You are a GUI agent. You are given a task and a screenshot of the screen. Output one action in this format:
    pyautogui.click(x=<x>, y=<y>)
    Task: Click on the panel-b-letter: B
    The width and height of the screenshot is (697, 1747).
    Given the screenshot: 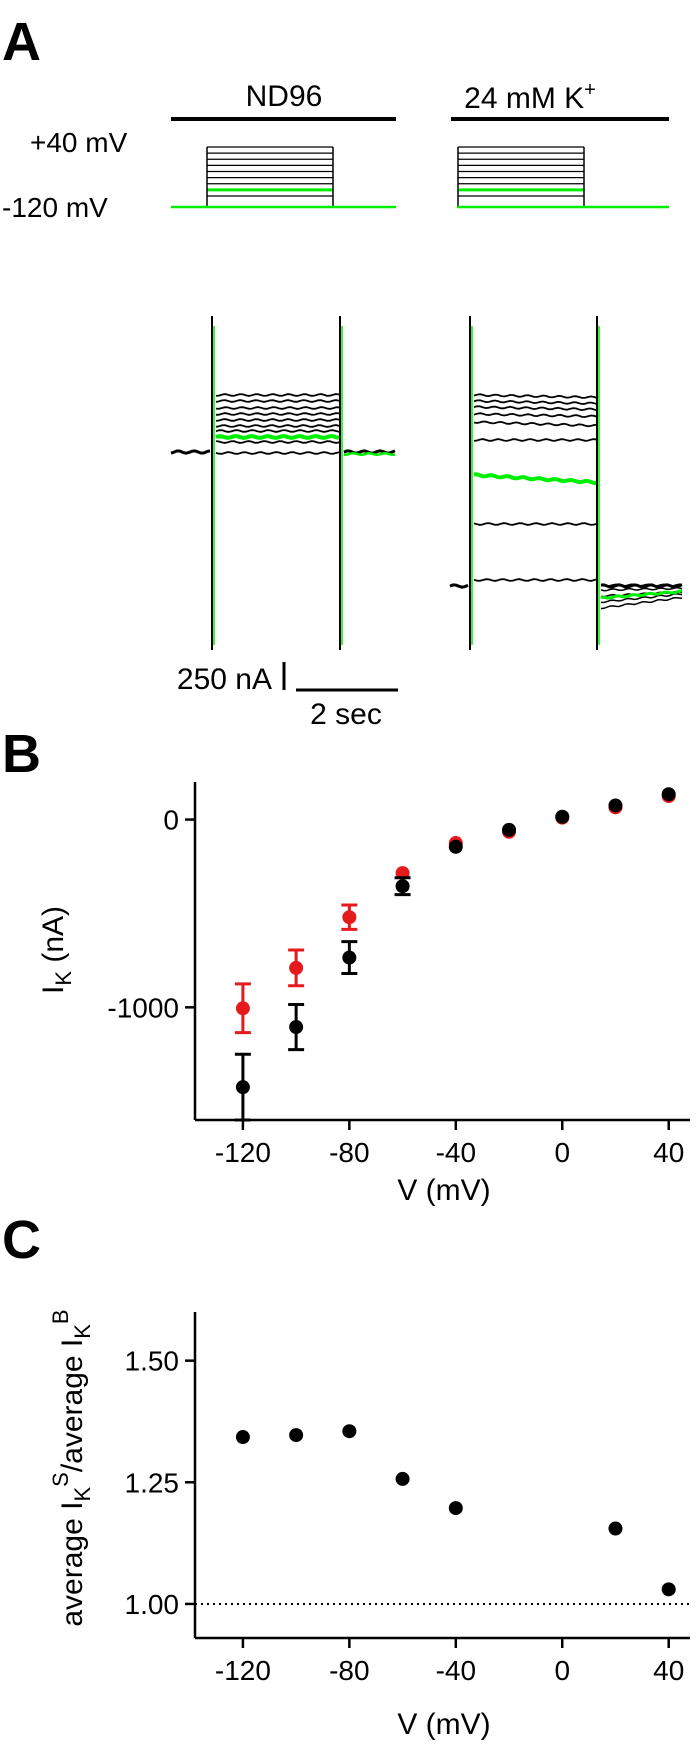 What is the action you would take?
    pyautogui.click(x=21, y=754)
    